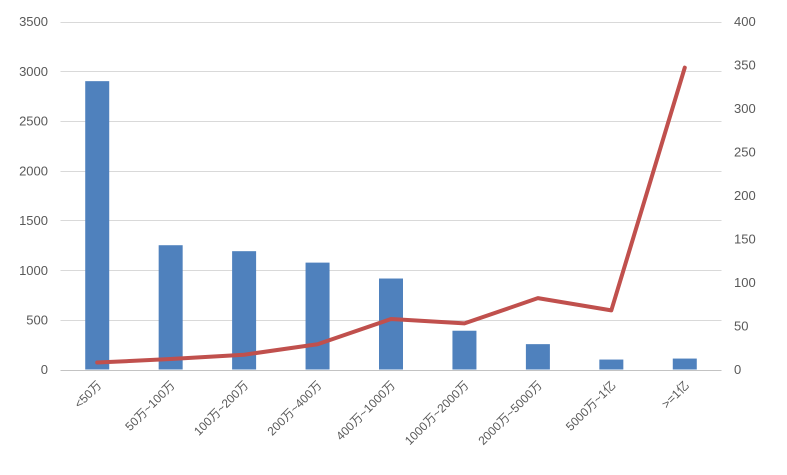 This screenshot has height=475, width=787. I want to click on y-axis-left-tick-label: 2000, so click(33, 170).